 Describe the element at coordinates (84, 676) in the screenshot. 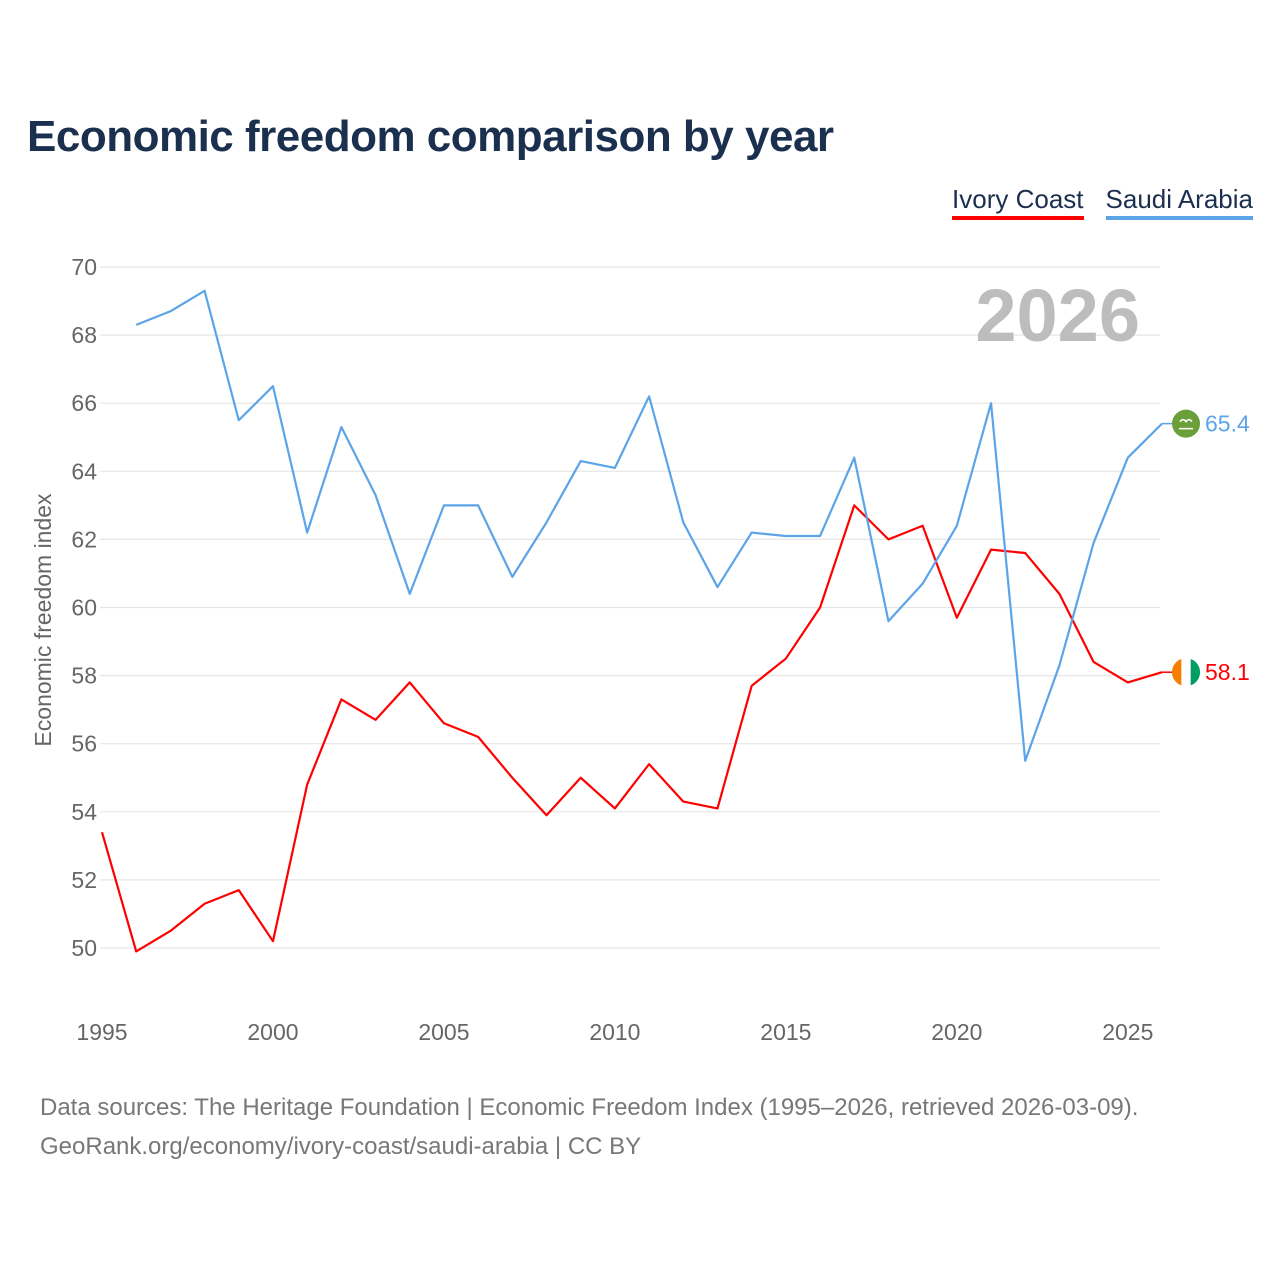

I see `y-tick-label: 58` at that location.